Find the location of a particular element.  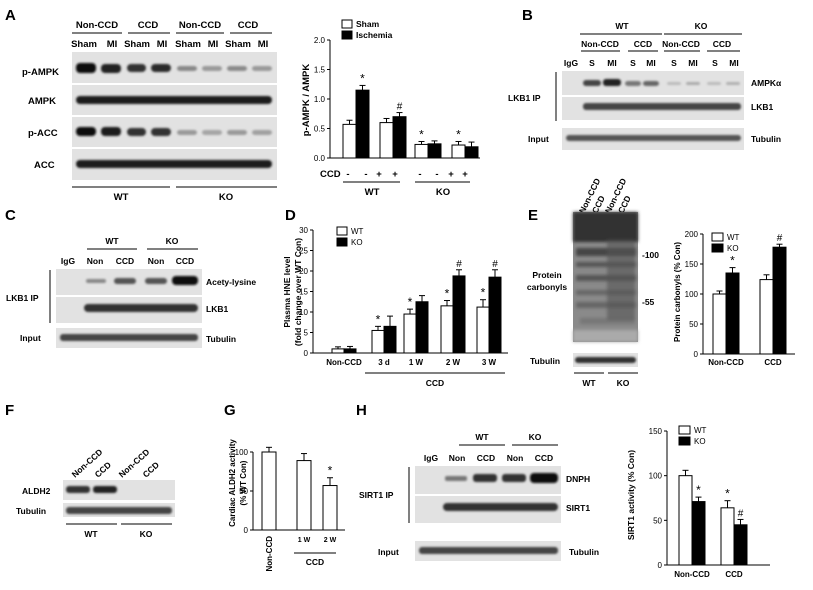

y-axis-label: Plasma HNE level is located at coordinates (287, 291).